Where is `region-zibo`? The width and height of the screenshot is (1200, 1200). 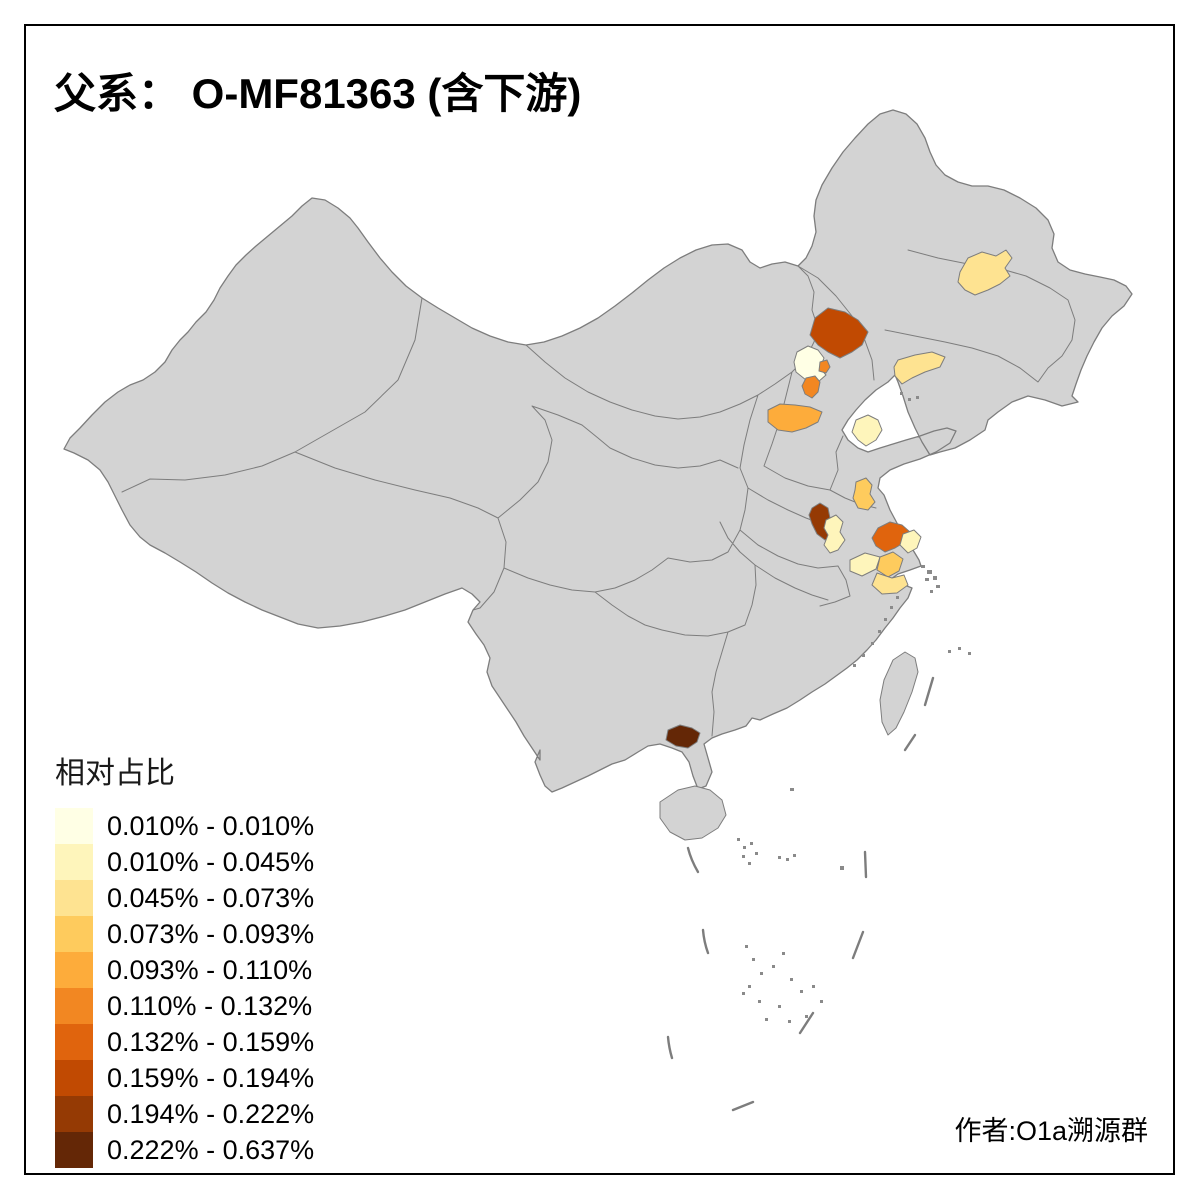
region-zibo is located at coordinates (867, 430).